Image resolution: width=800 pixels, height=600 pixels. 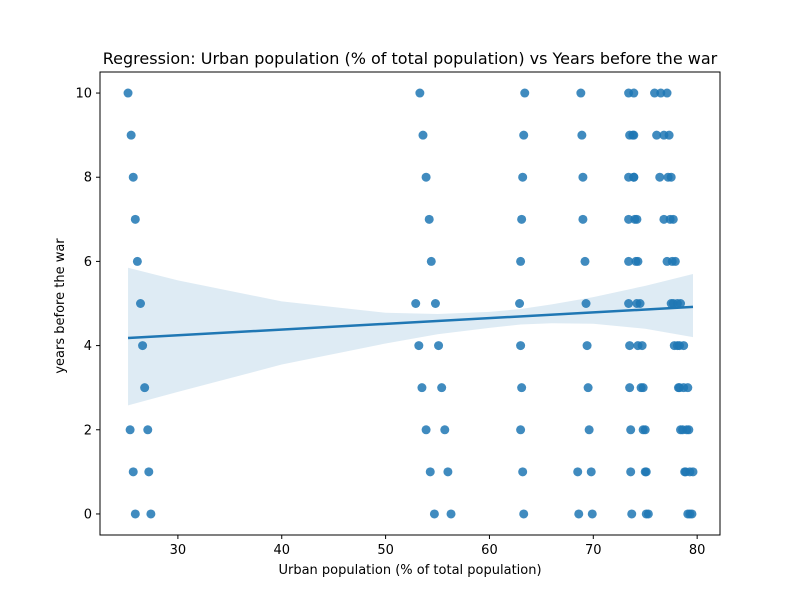 What do you see at coordinates (409, 570) in the screenshot?
I see `x-axis-label: Urban population (% of total population)` at bounding box center [409, 570].